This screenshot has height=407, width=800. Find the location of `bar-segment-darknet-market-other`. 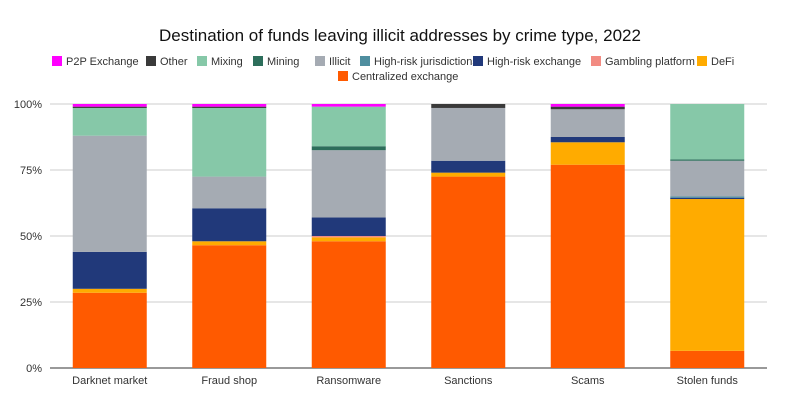

bar-segment-darknet-market-other is located at coordinates (109, 107).